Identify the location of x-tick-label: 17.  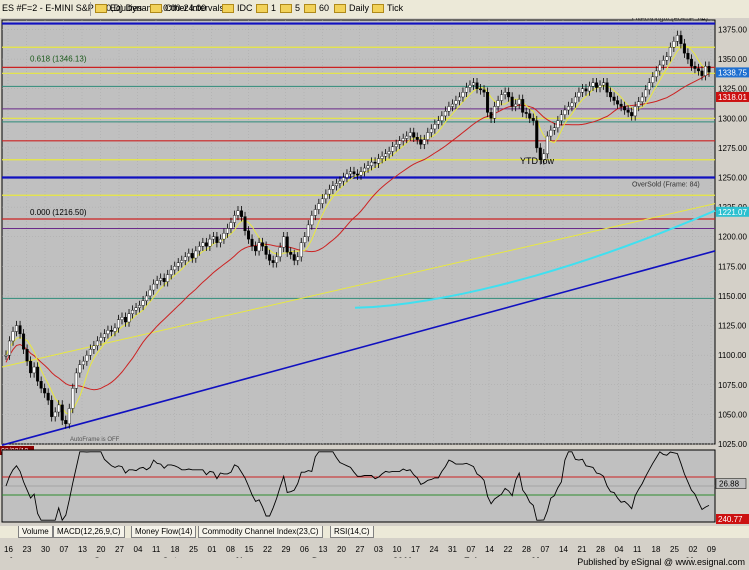
(415, 549).